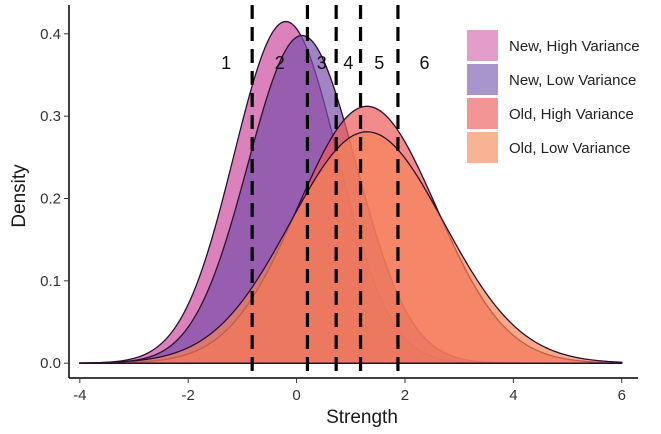 Image resolution: width=661 pixels, height=434 pixels. Describe the element at coordinates (296, 395) in the screenshot. I see `x-tick-label: 0` at that location.